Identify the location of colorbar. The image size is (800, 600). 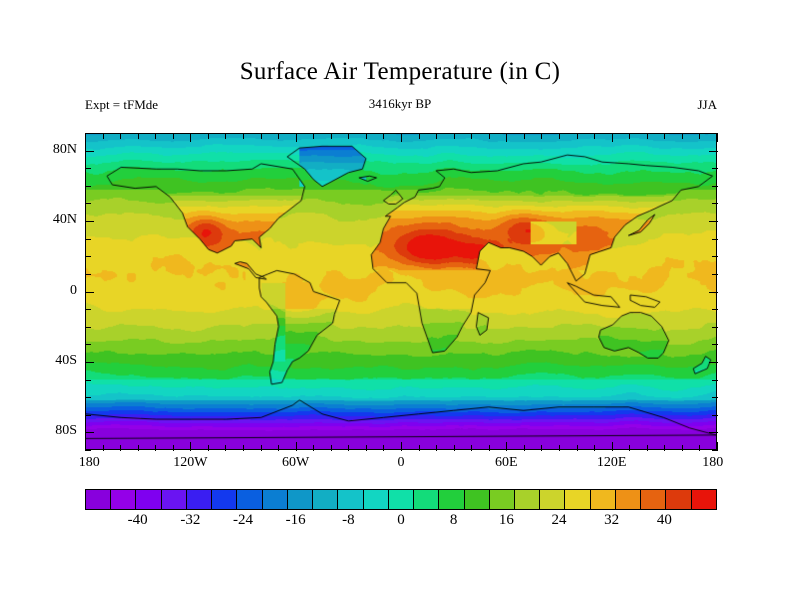
(401, 499).